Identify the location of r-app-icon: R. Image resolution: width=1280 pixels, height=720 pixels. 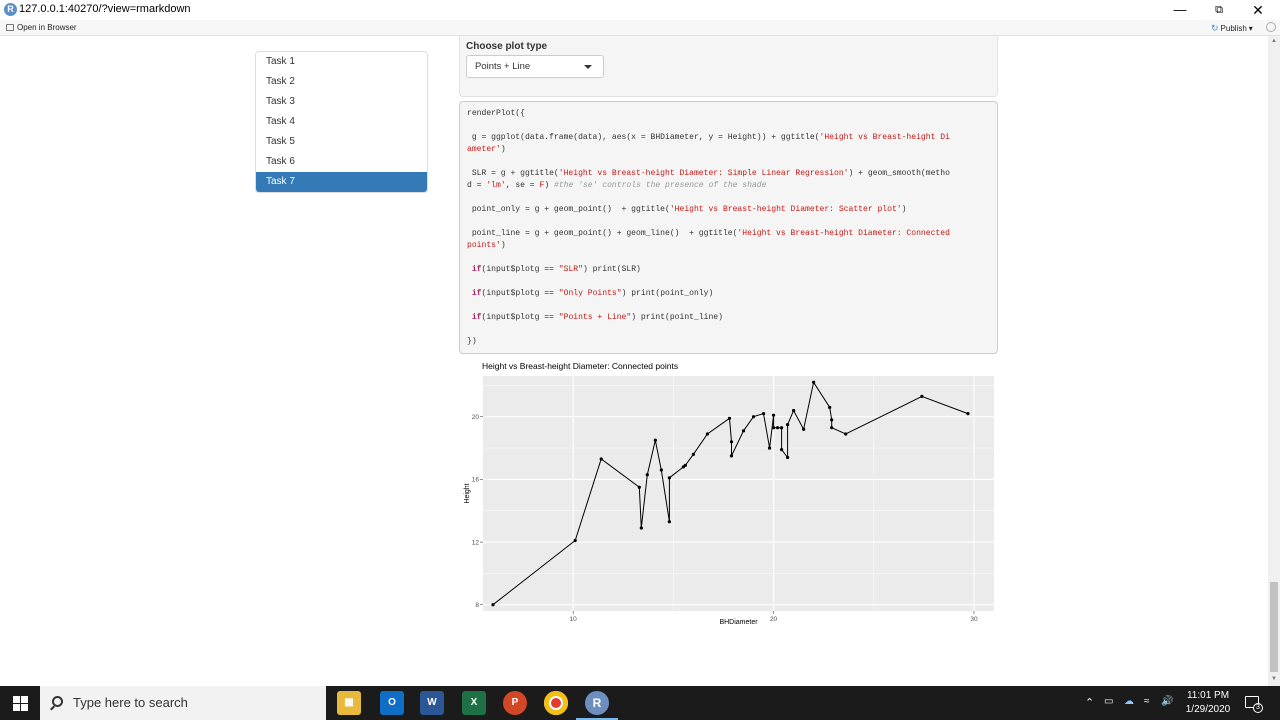
(597, 705).